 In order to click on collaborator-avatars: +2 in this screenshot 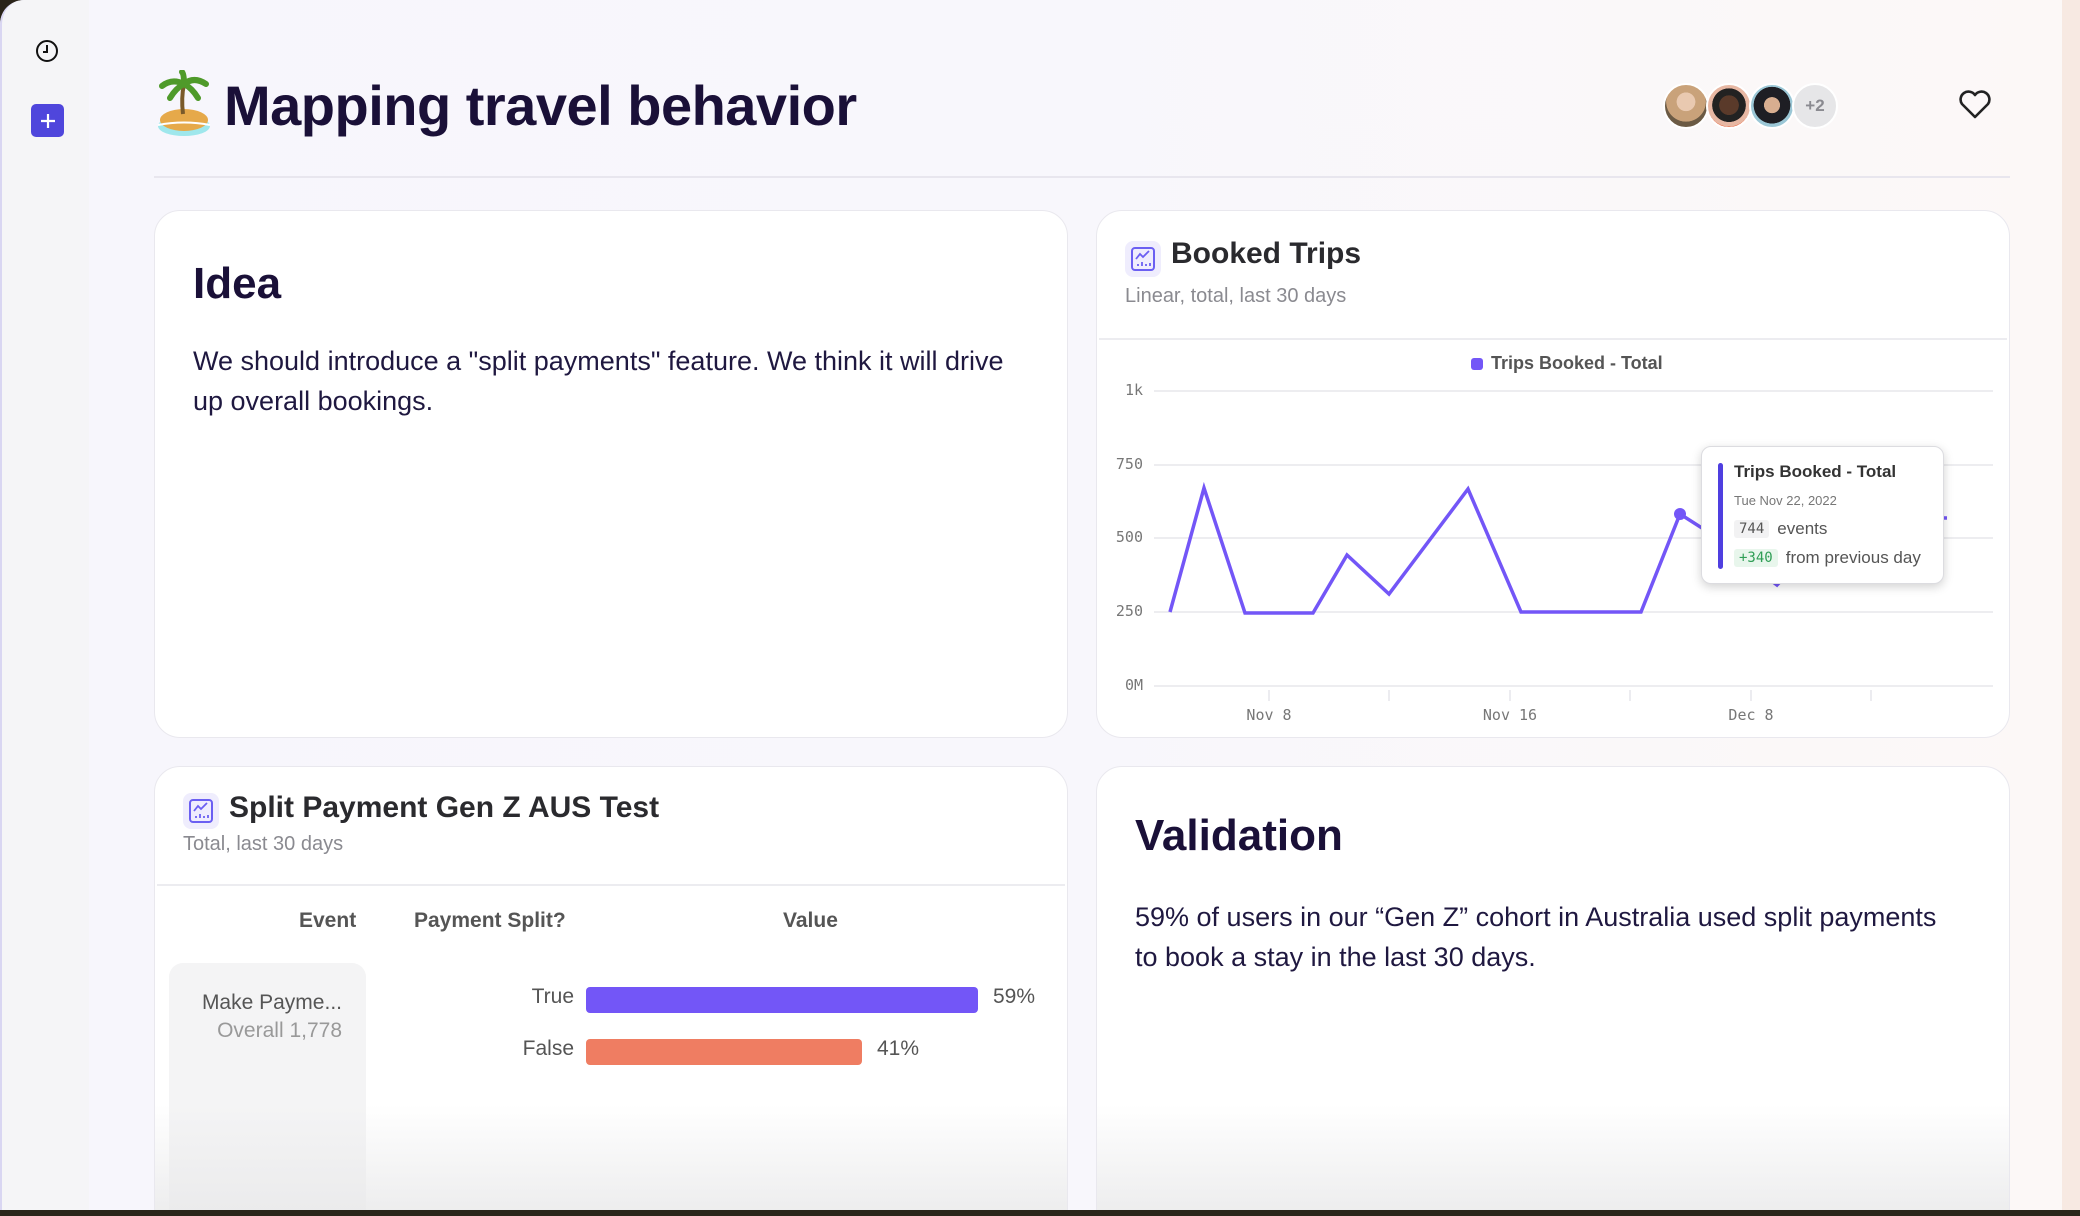, I will do `click(1750, 106)`.